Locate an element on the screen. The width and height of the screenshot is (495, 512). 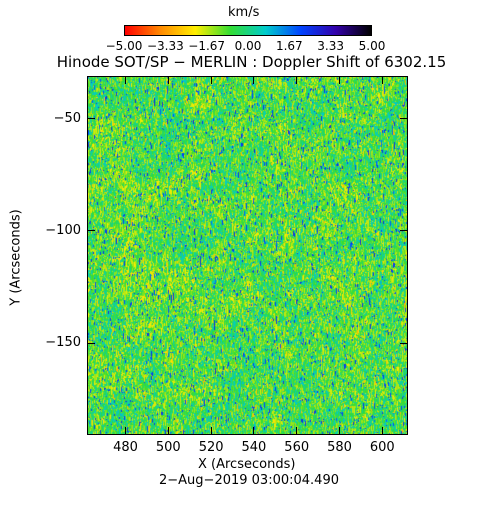
colorbar-tick-label: 5.00 is located at coordinates (372, 46).